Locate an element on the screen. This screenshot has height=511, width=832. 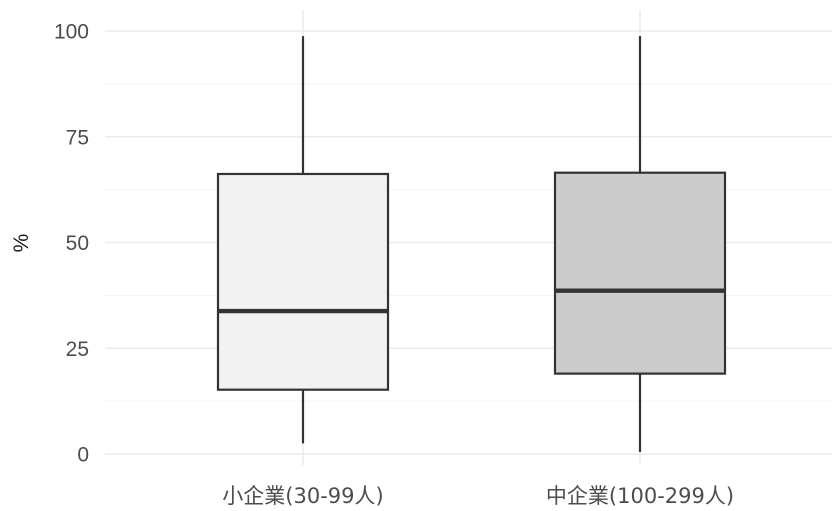
y-axis-ticks: 0 25 50 75 100 is located at coordinates (71, 244).